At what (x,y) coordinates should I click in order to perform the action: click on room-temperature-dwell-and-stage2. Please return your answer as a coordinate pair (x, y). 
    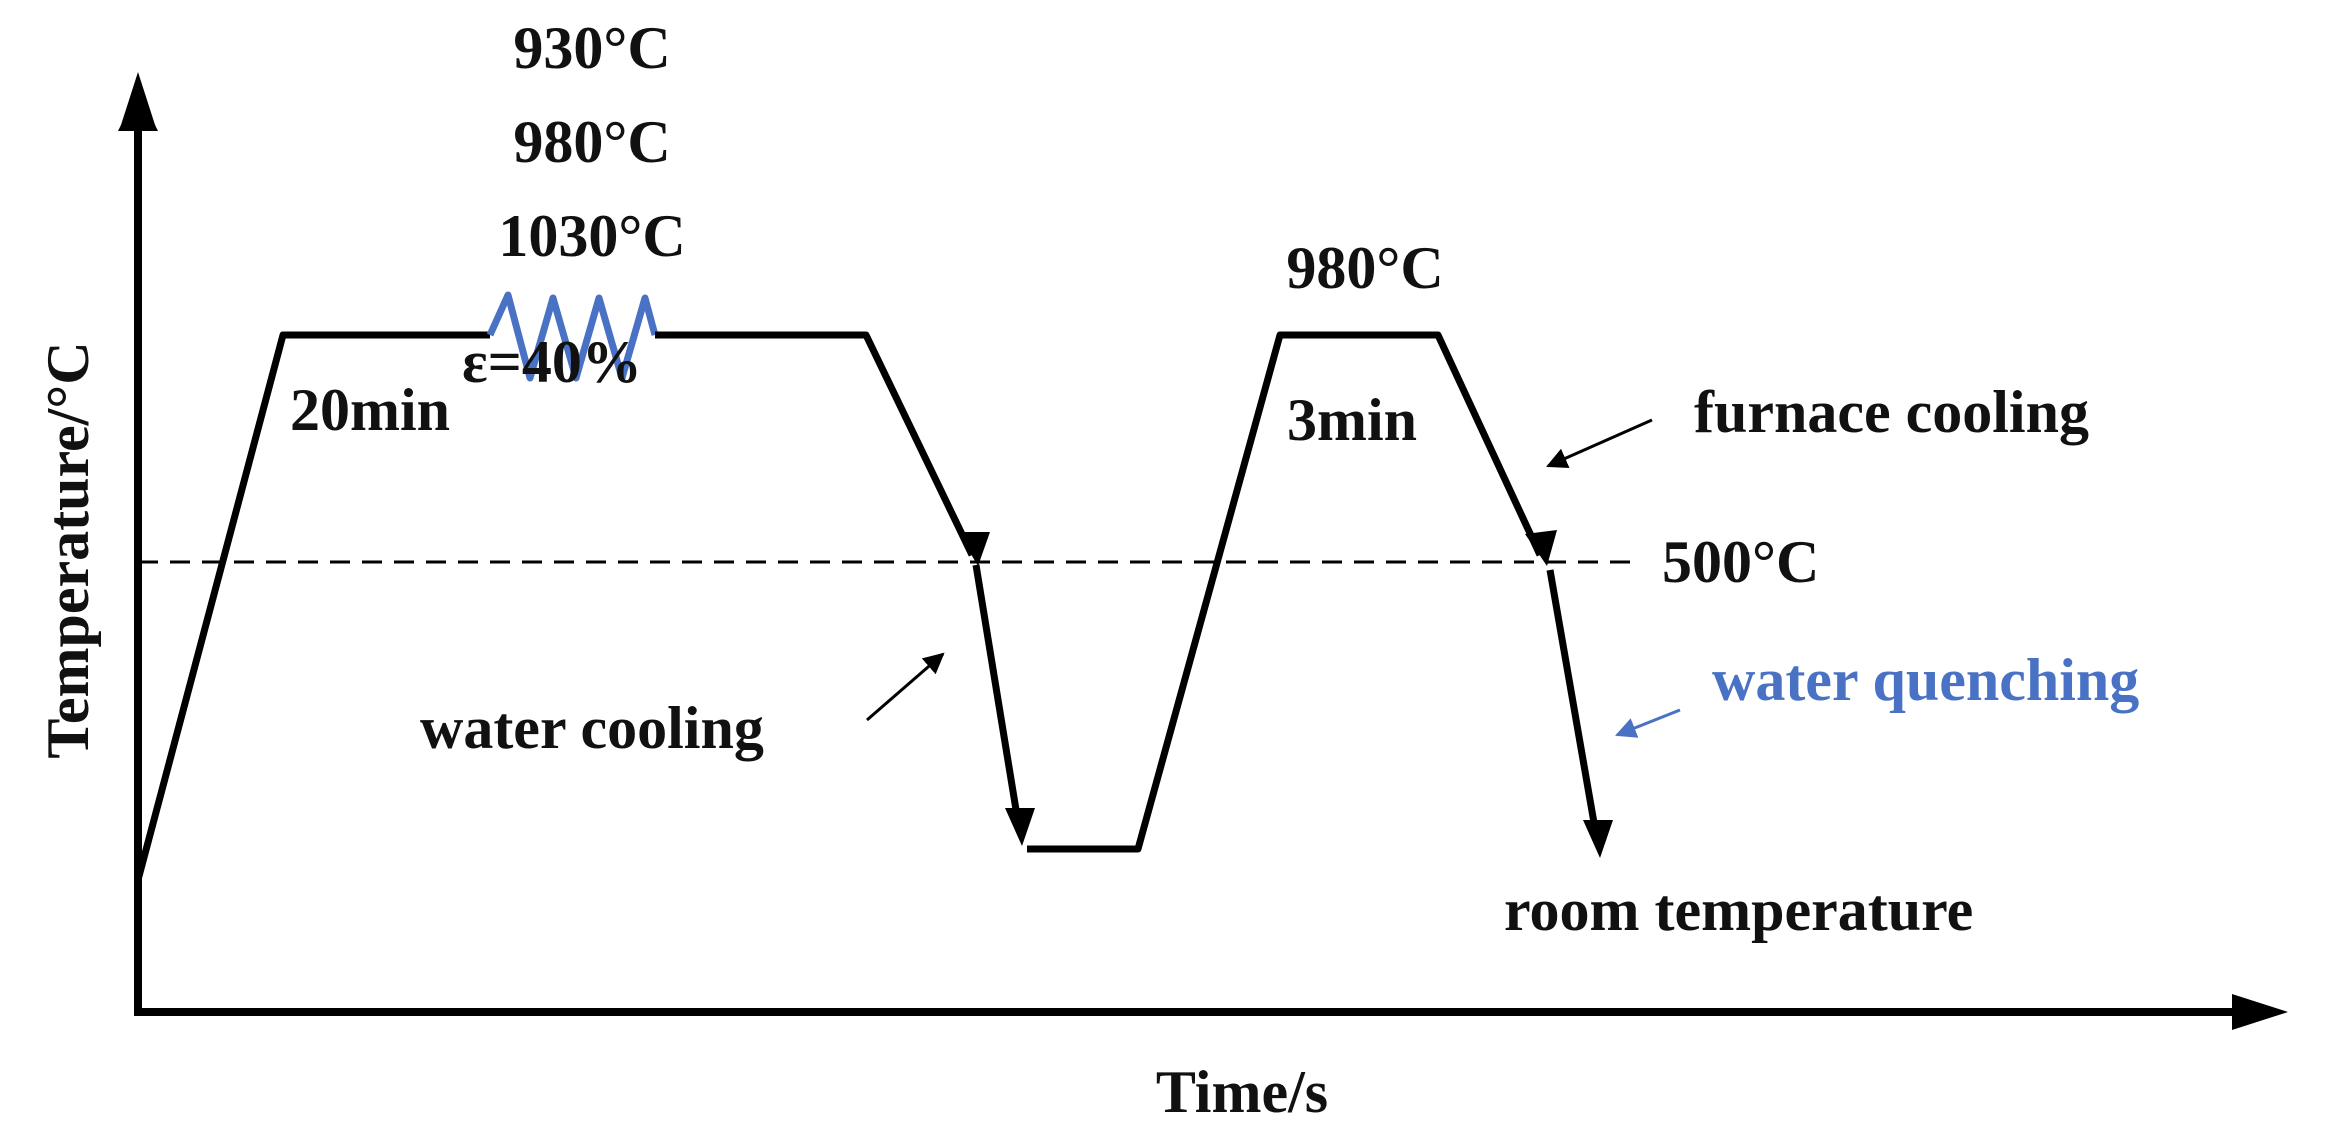
    Looking at the image, I should click on (1285, 592).